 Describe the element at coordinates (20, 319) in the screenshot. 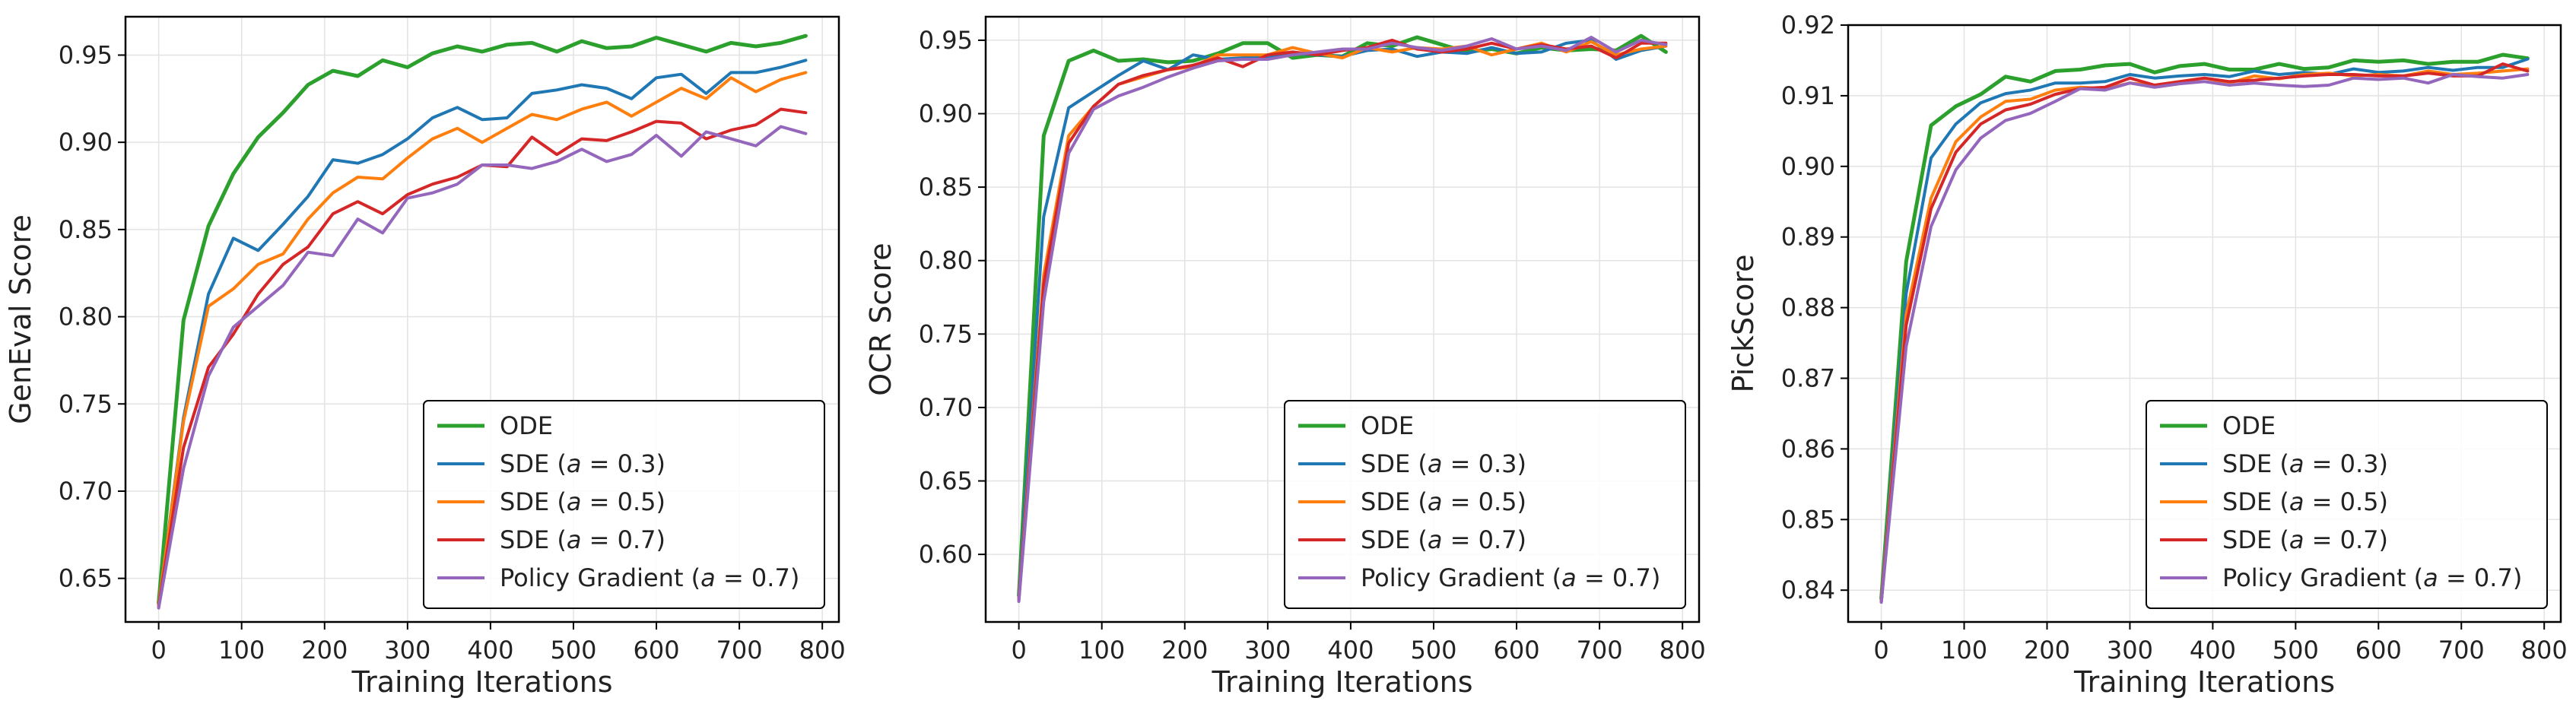

I see `y-axis-label: GenEval Score` at that location.